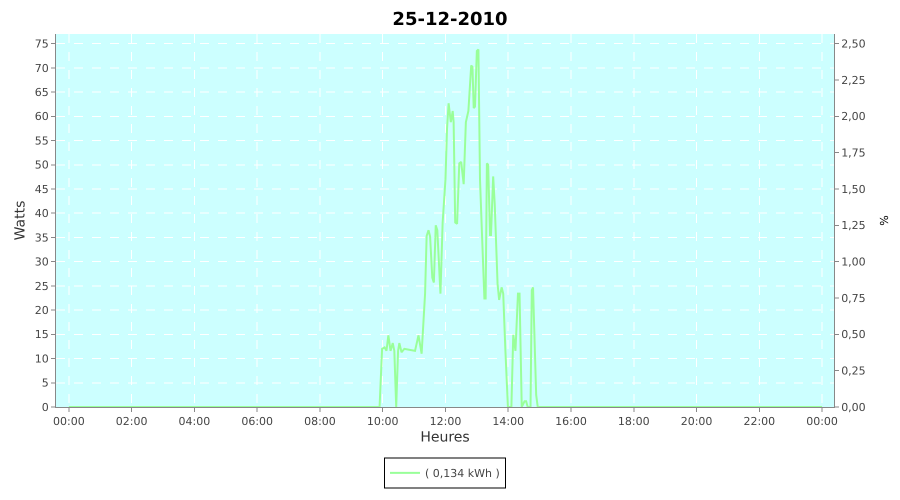 Image resolution: width=900 pixels, height=500 pixels. Describe the element at coordinates (41, 286) in the screenshot. I see `y-tick-label: 25` at that location.